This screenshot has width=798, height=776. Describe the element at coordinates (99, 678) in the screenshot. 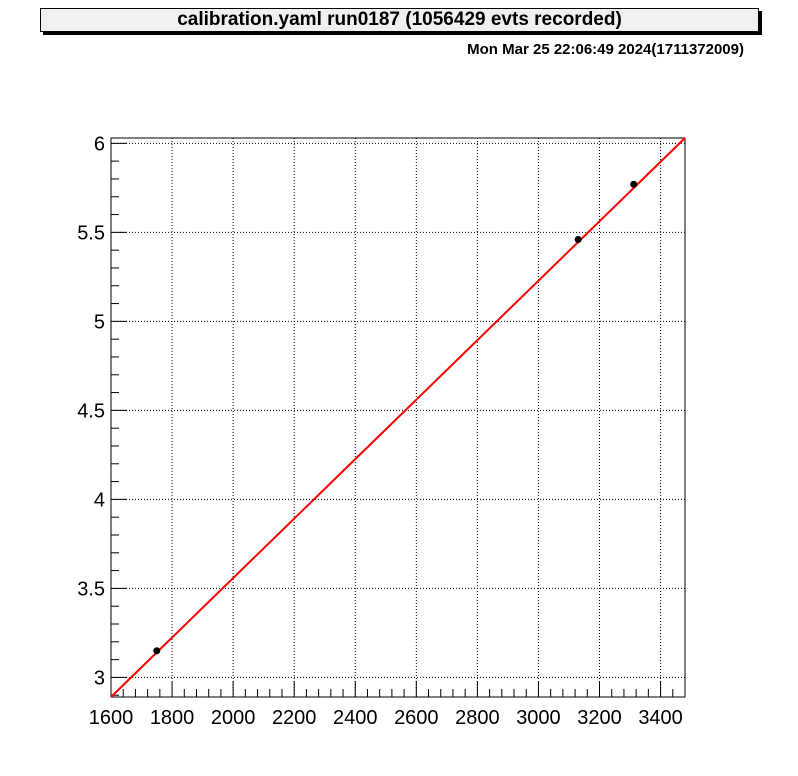

I see `y-tick-label: 3` at that location.